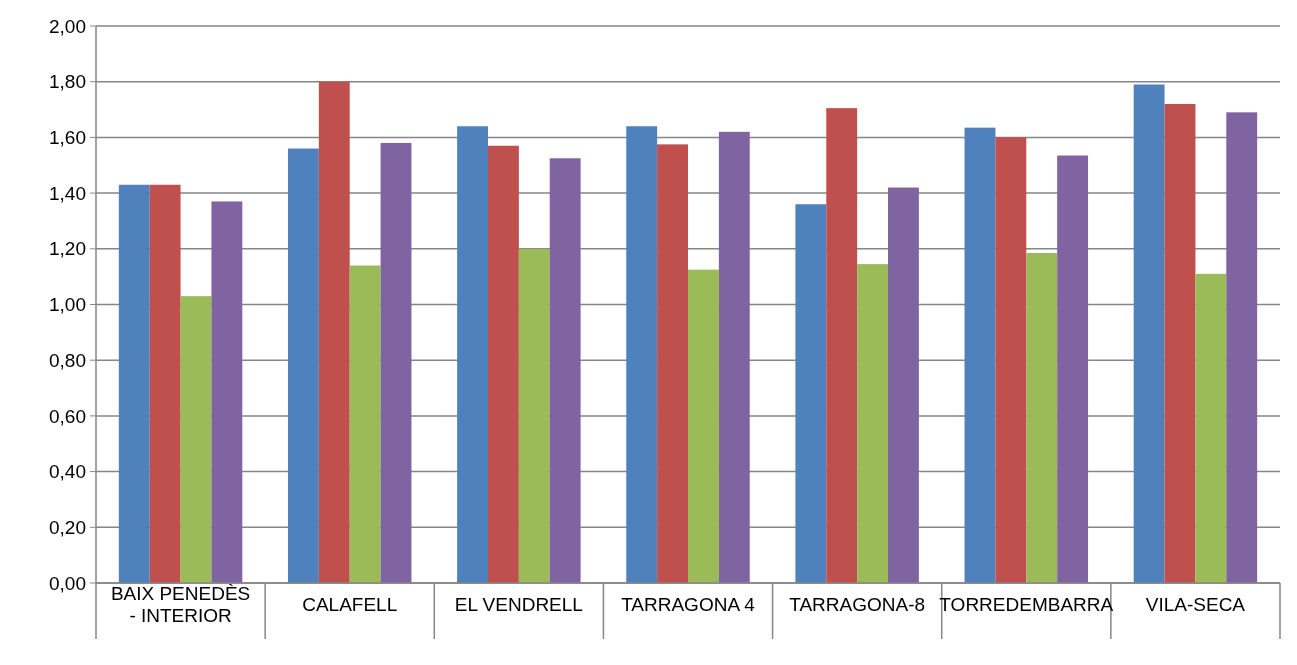 The height and width of the screenshot is (665, 1297). Describe the element at coordinates (688, 604) in the screenshot. I see `x-tick-label: TARRAGONA 4` at that location.